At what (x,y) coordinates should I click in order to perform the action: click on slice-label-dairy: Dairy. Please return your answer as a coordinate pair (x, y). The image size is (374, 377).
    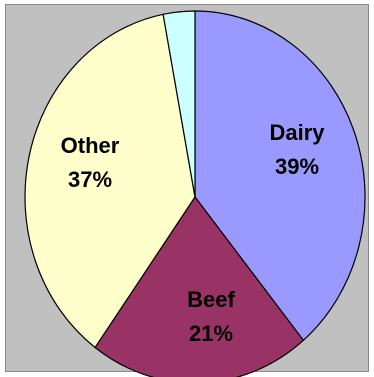
    Looking at the image, I should click on (297, 132).